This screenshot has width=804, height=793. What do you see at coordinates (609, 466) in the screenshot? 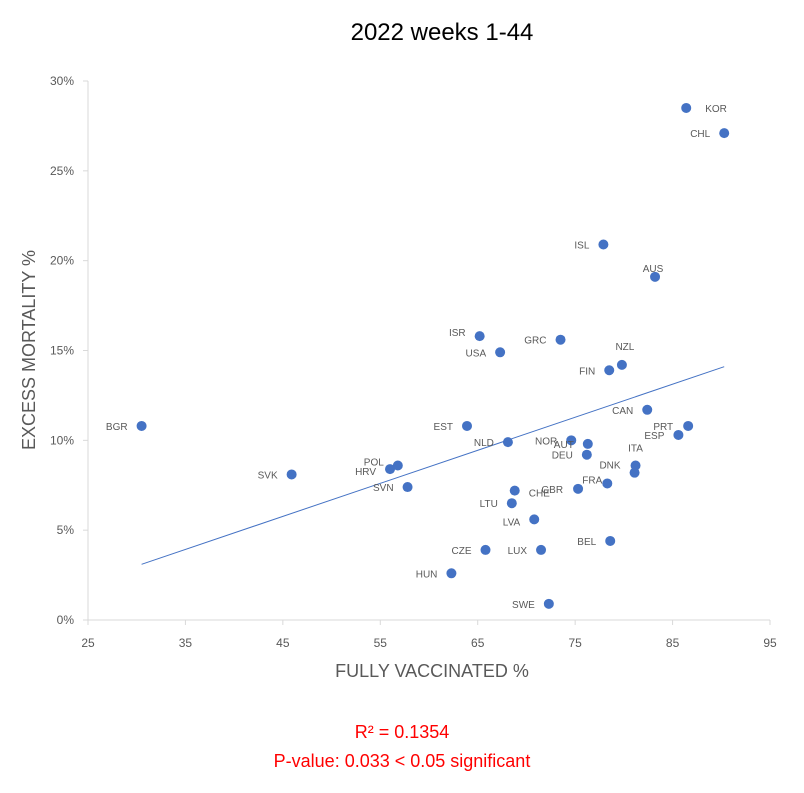
I see `point-label: DNK` at bounding box center [609, 466].